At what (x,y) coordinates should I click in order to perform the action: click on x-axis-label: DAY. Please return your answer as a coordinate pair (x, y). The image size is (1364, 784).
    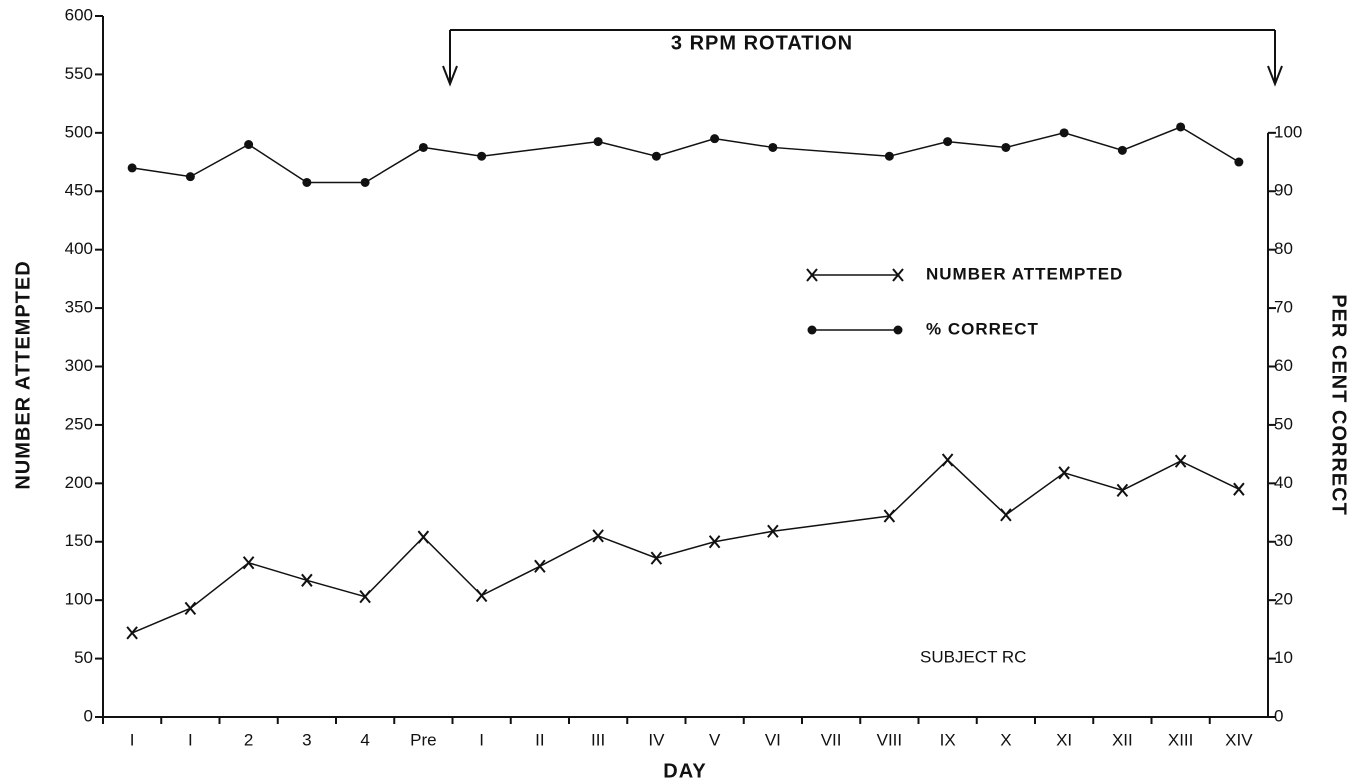
    Looking at the image, I should click on (684, 771).